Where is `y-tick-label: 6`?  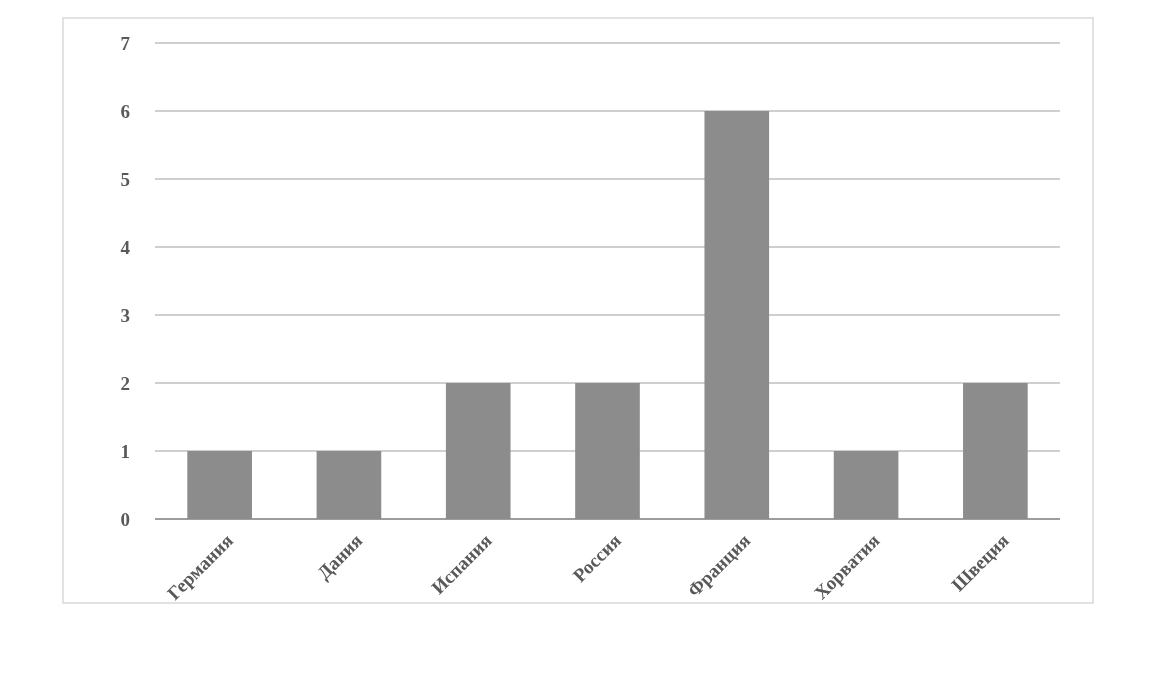
y-tick-label: 6 is located at coordinates (125, 111).